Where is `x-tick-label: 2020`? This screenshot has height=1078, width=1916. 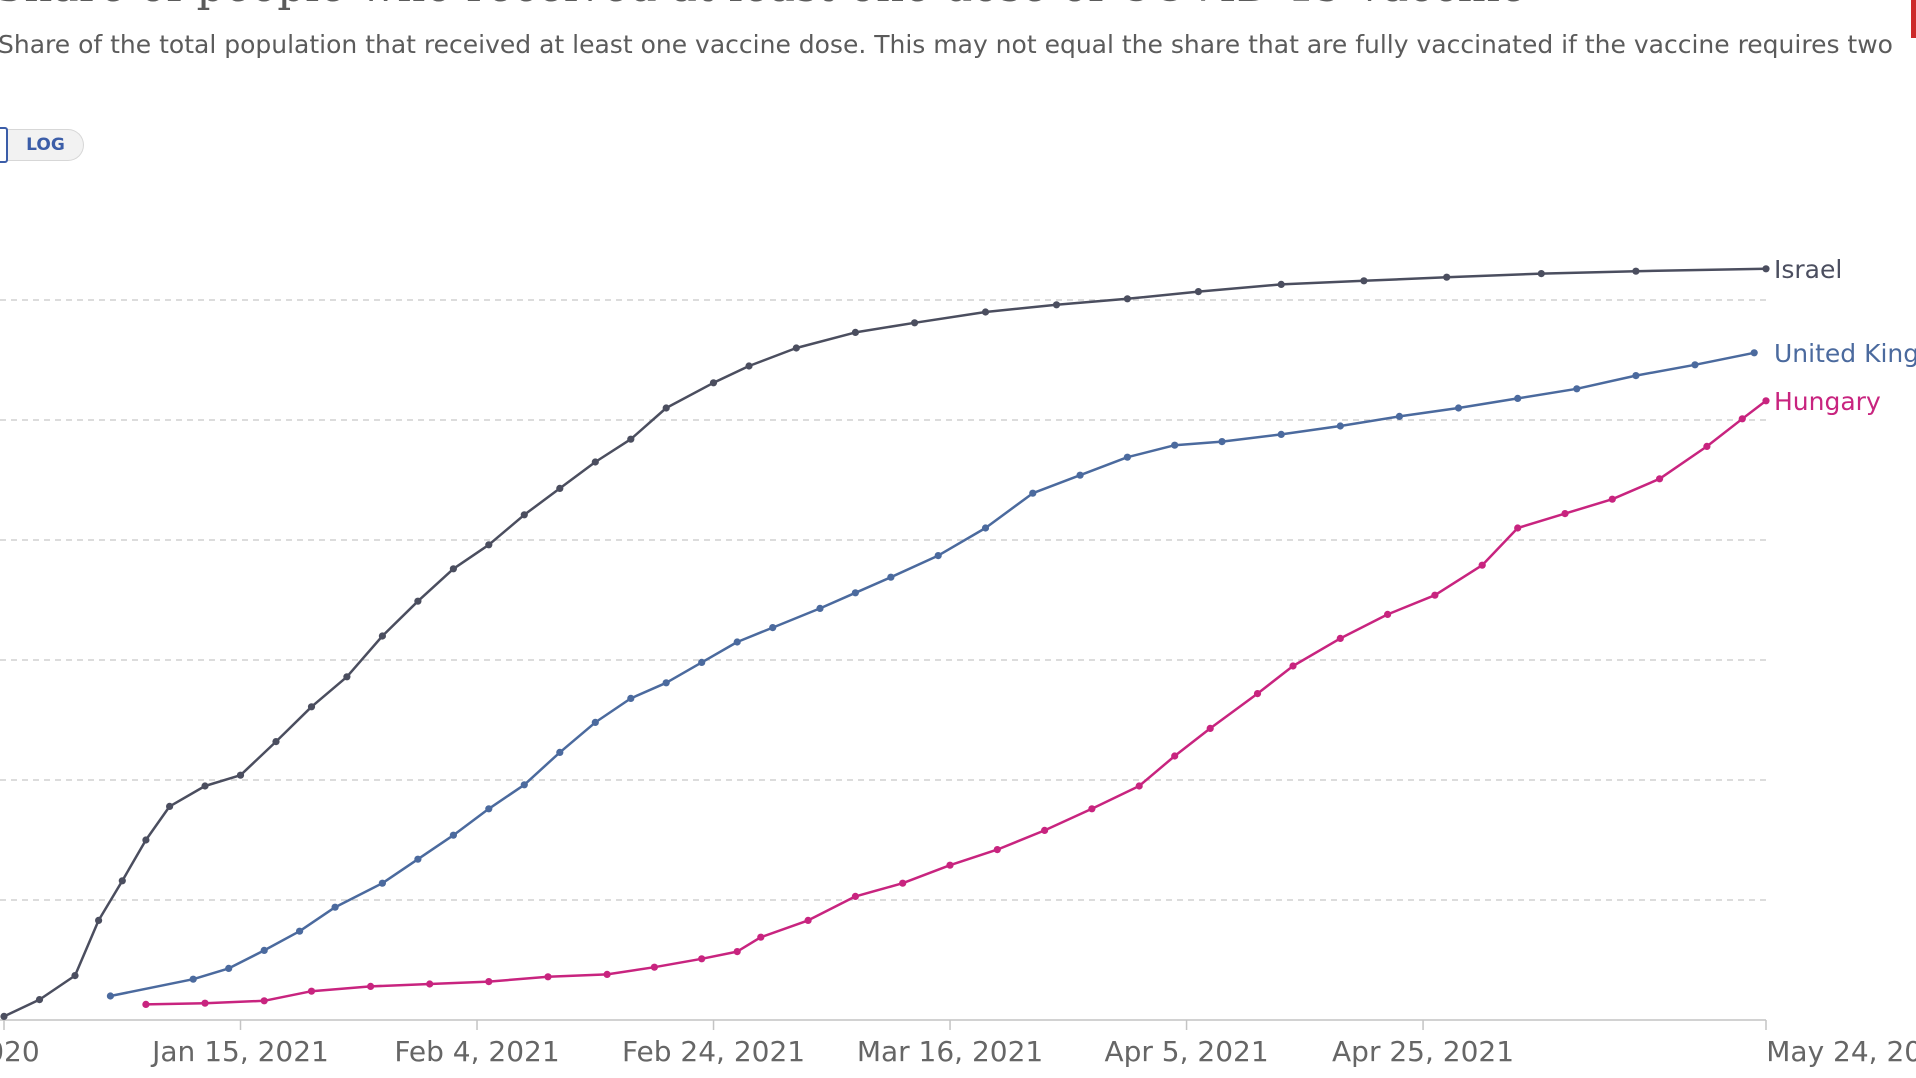 x-tick-label: 2020 is located at coordinates (20, 1051).